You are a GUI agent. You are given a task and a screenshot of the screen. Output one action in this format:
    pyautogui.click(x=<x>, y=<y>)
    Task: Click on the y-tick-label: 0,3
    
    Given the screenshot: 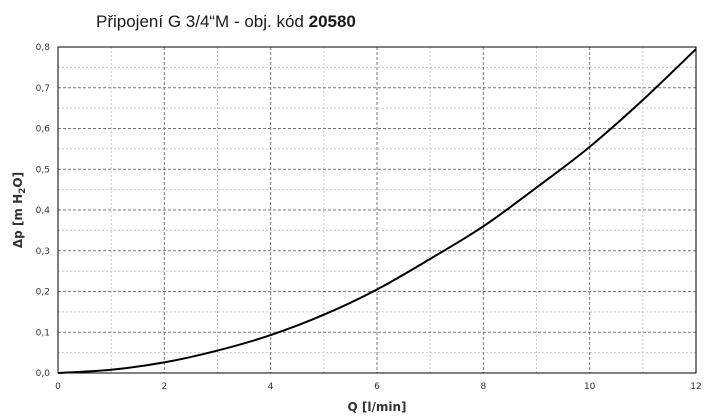 What is the action you would take?
    pyautogui.click(x=43, y=252)
    